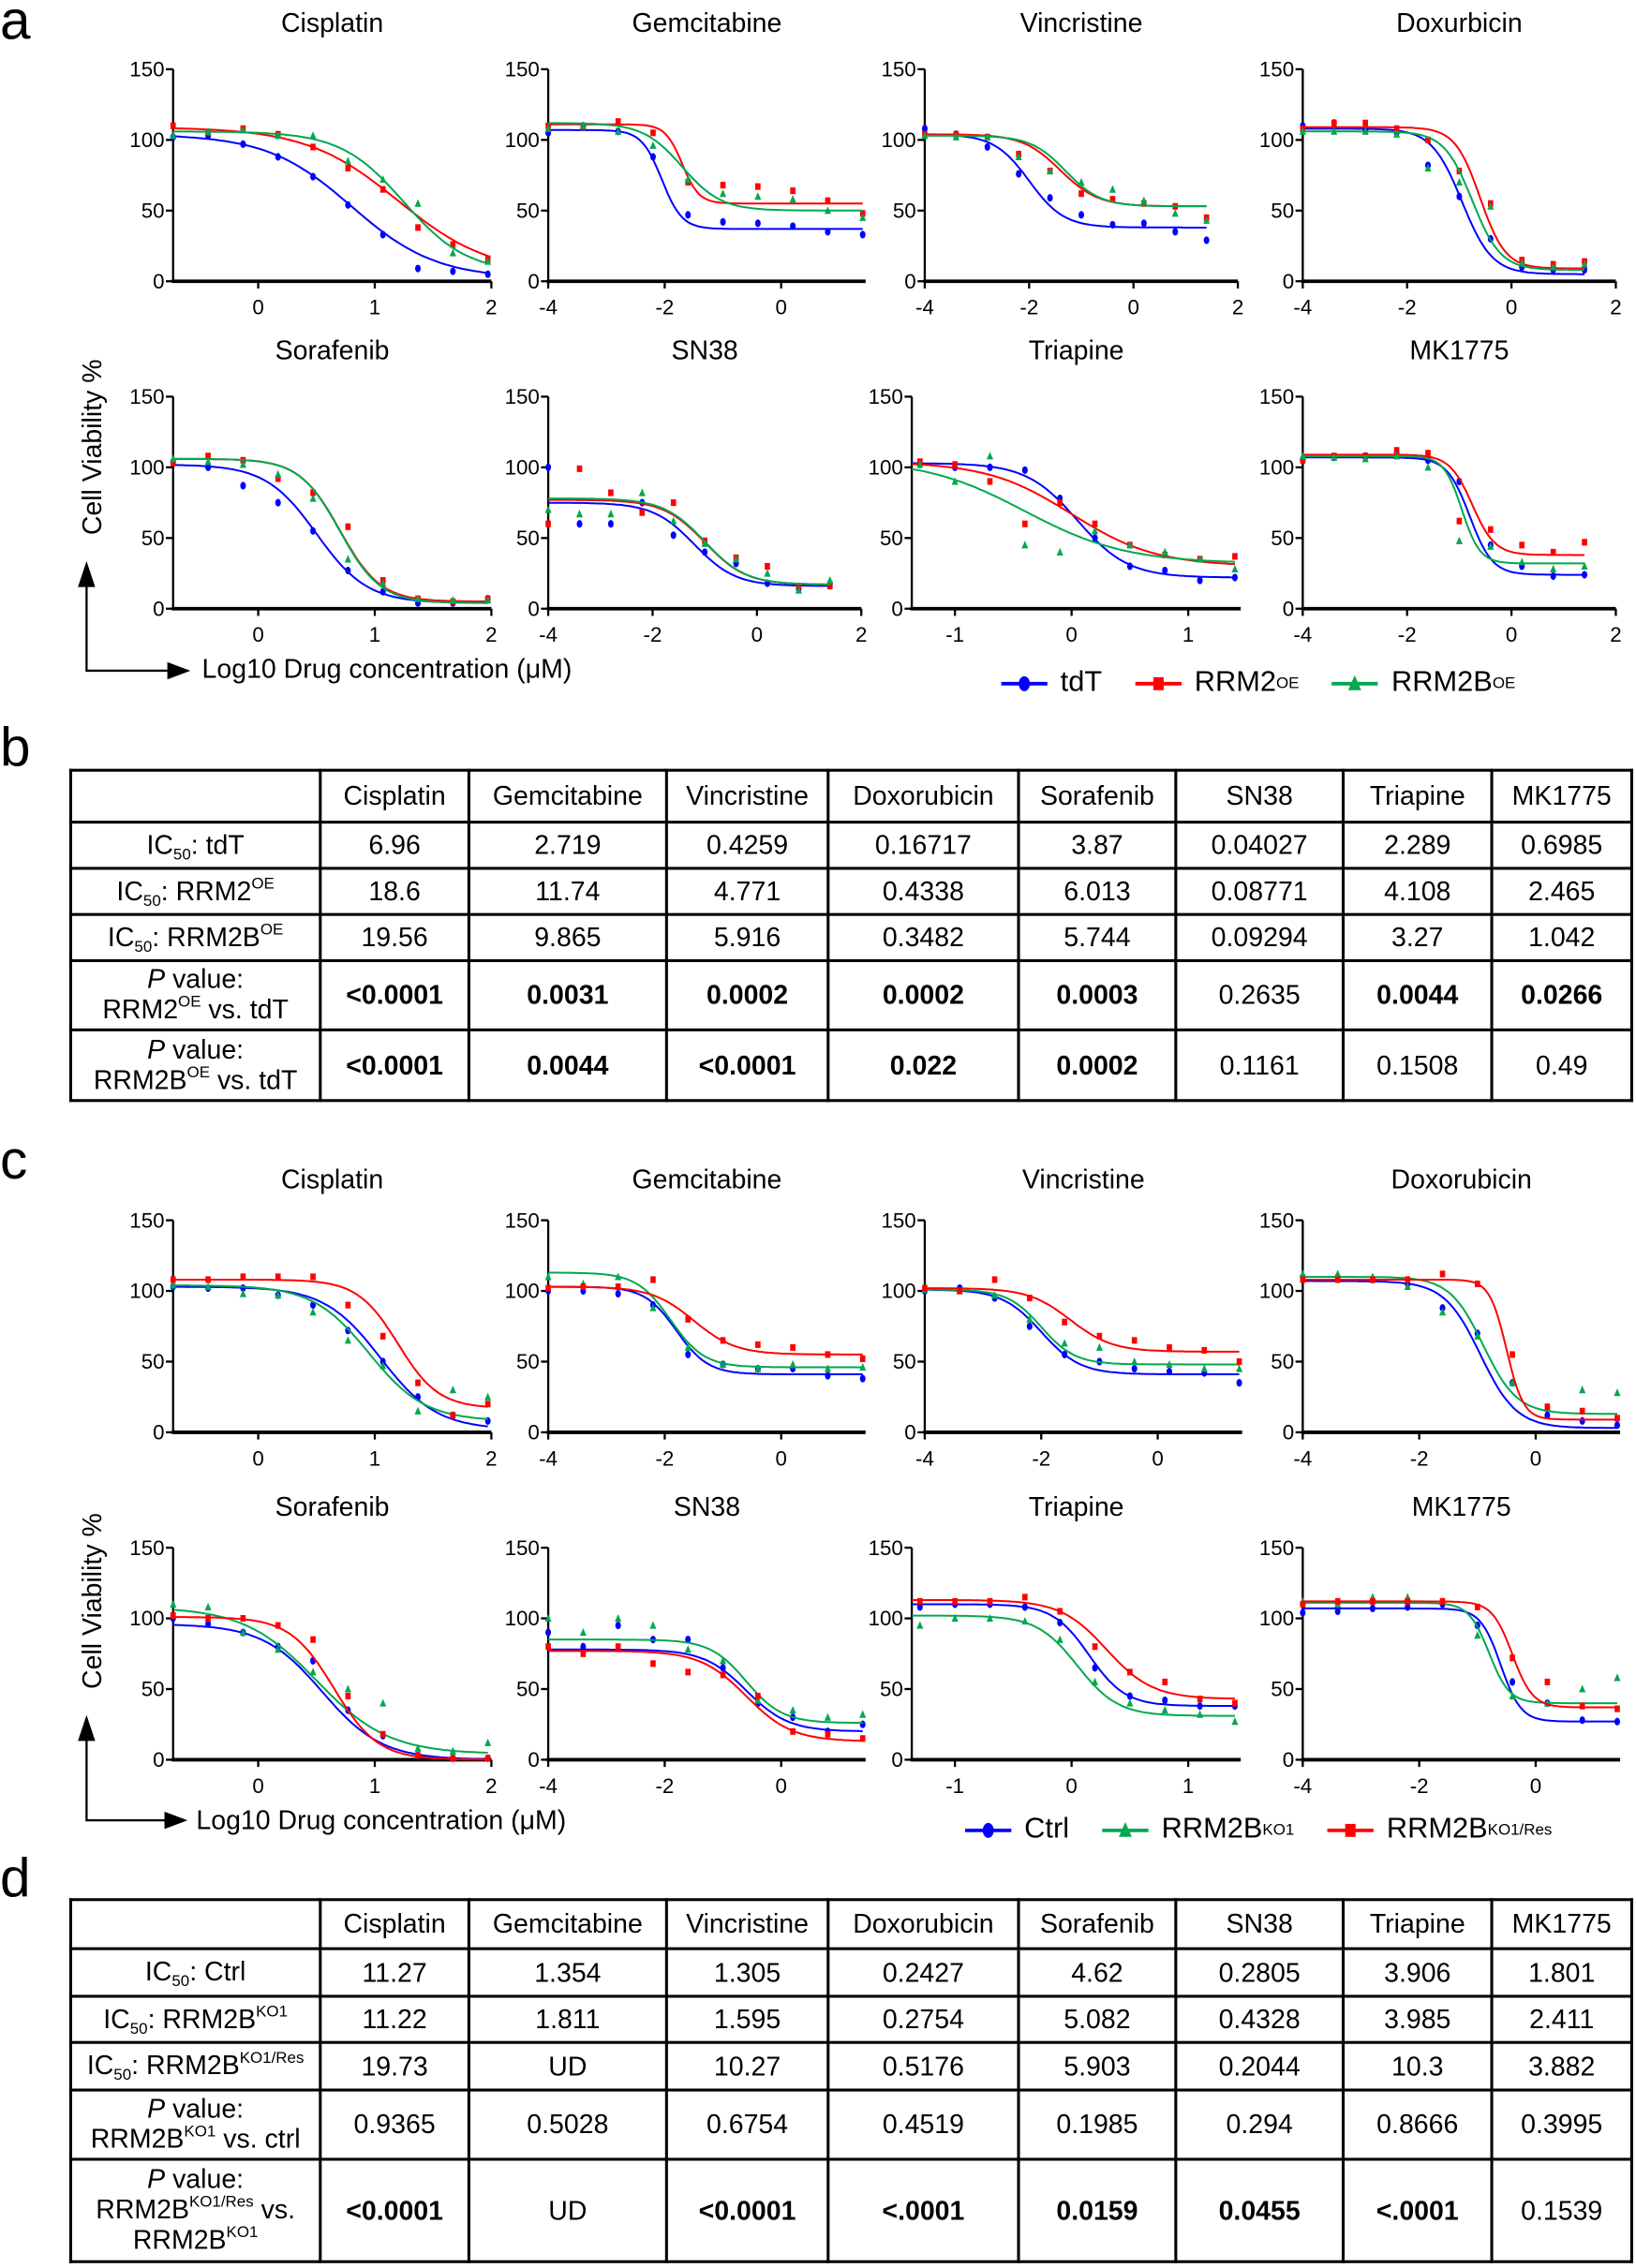  I want to click on legend-label: RRM2B, so click(1212, 1829).